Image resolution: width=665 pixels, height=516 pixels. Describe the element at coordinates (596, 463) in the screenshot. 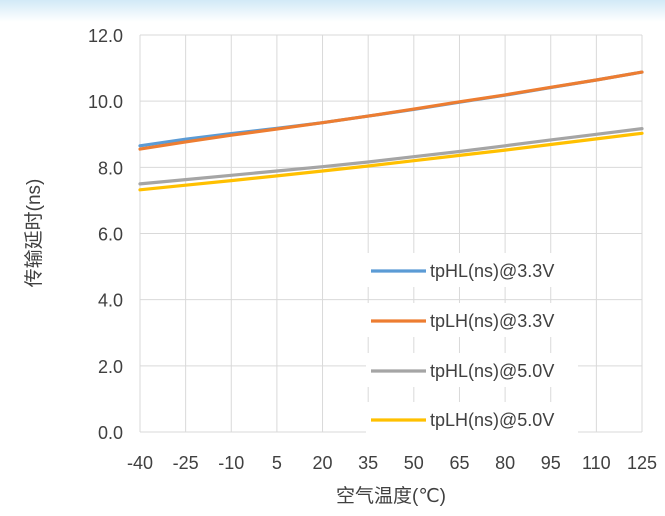

I see `x-tick-label: 110` at that location.